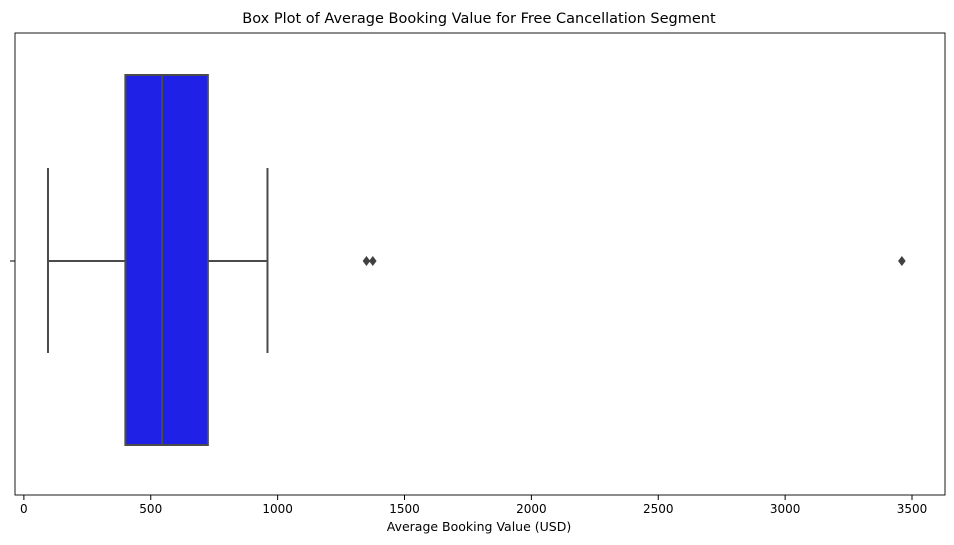 The image size is (954, 545). What do you see at coordinates (150, 509) in the screenshot?
I see `x-tick-label: 500` at bounding box center [150, 509].